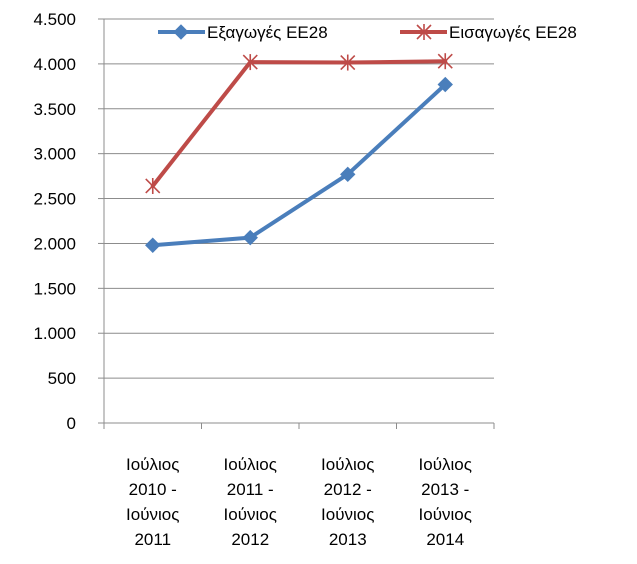 The height and width of the screenshot is (564, 637). Describe the element at coordinates (54, 288) in the screenshot. I see `y-tick-label-3: 1.500` at that location.